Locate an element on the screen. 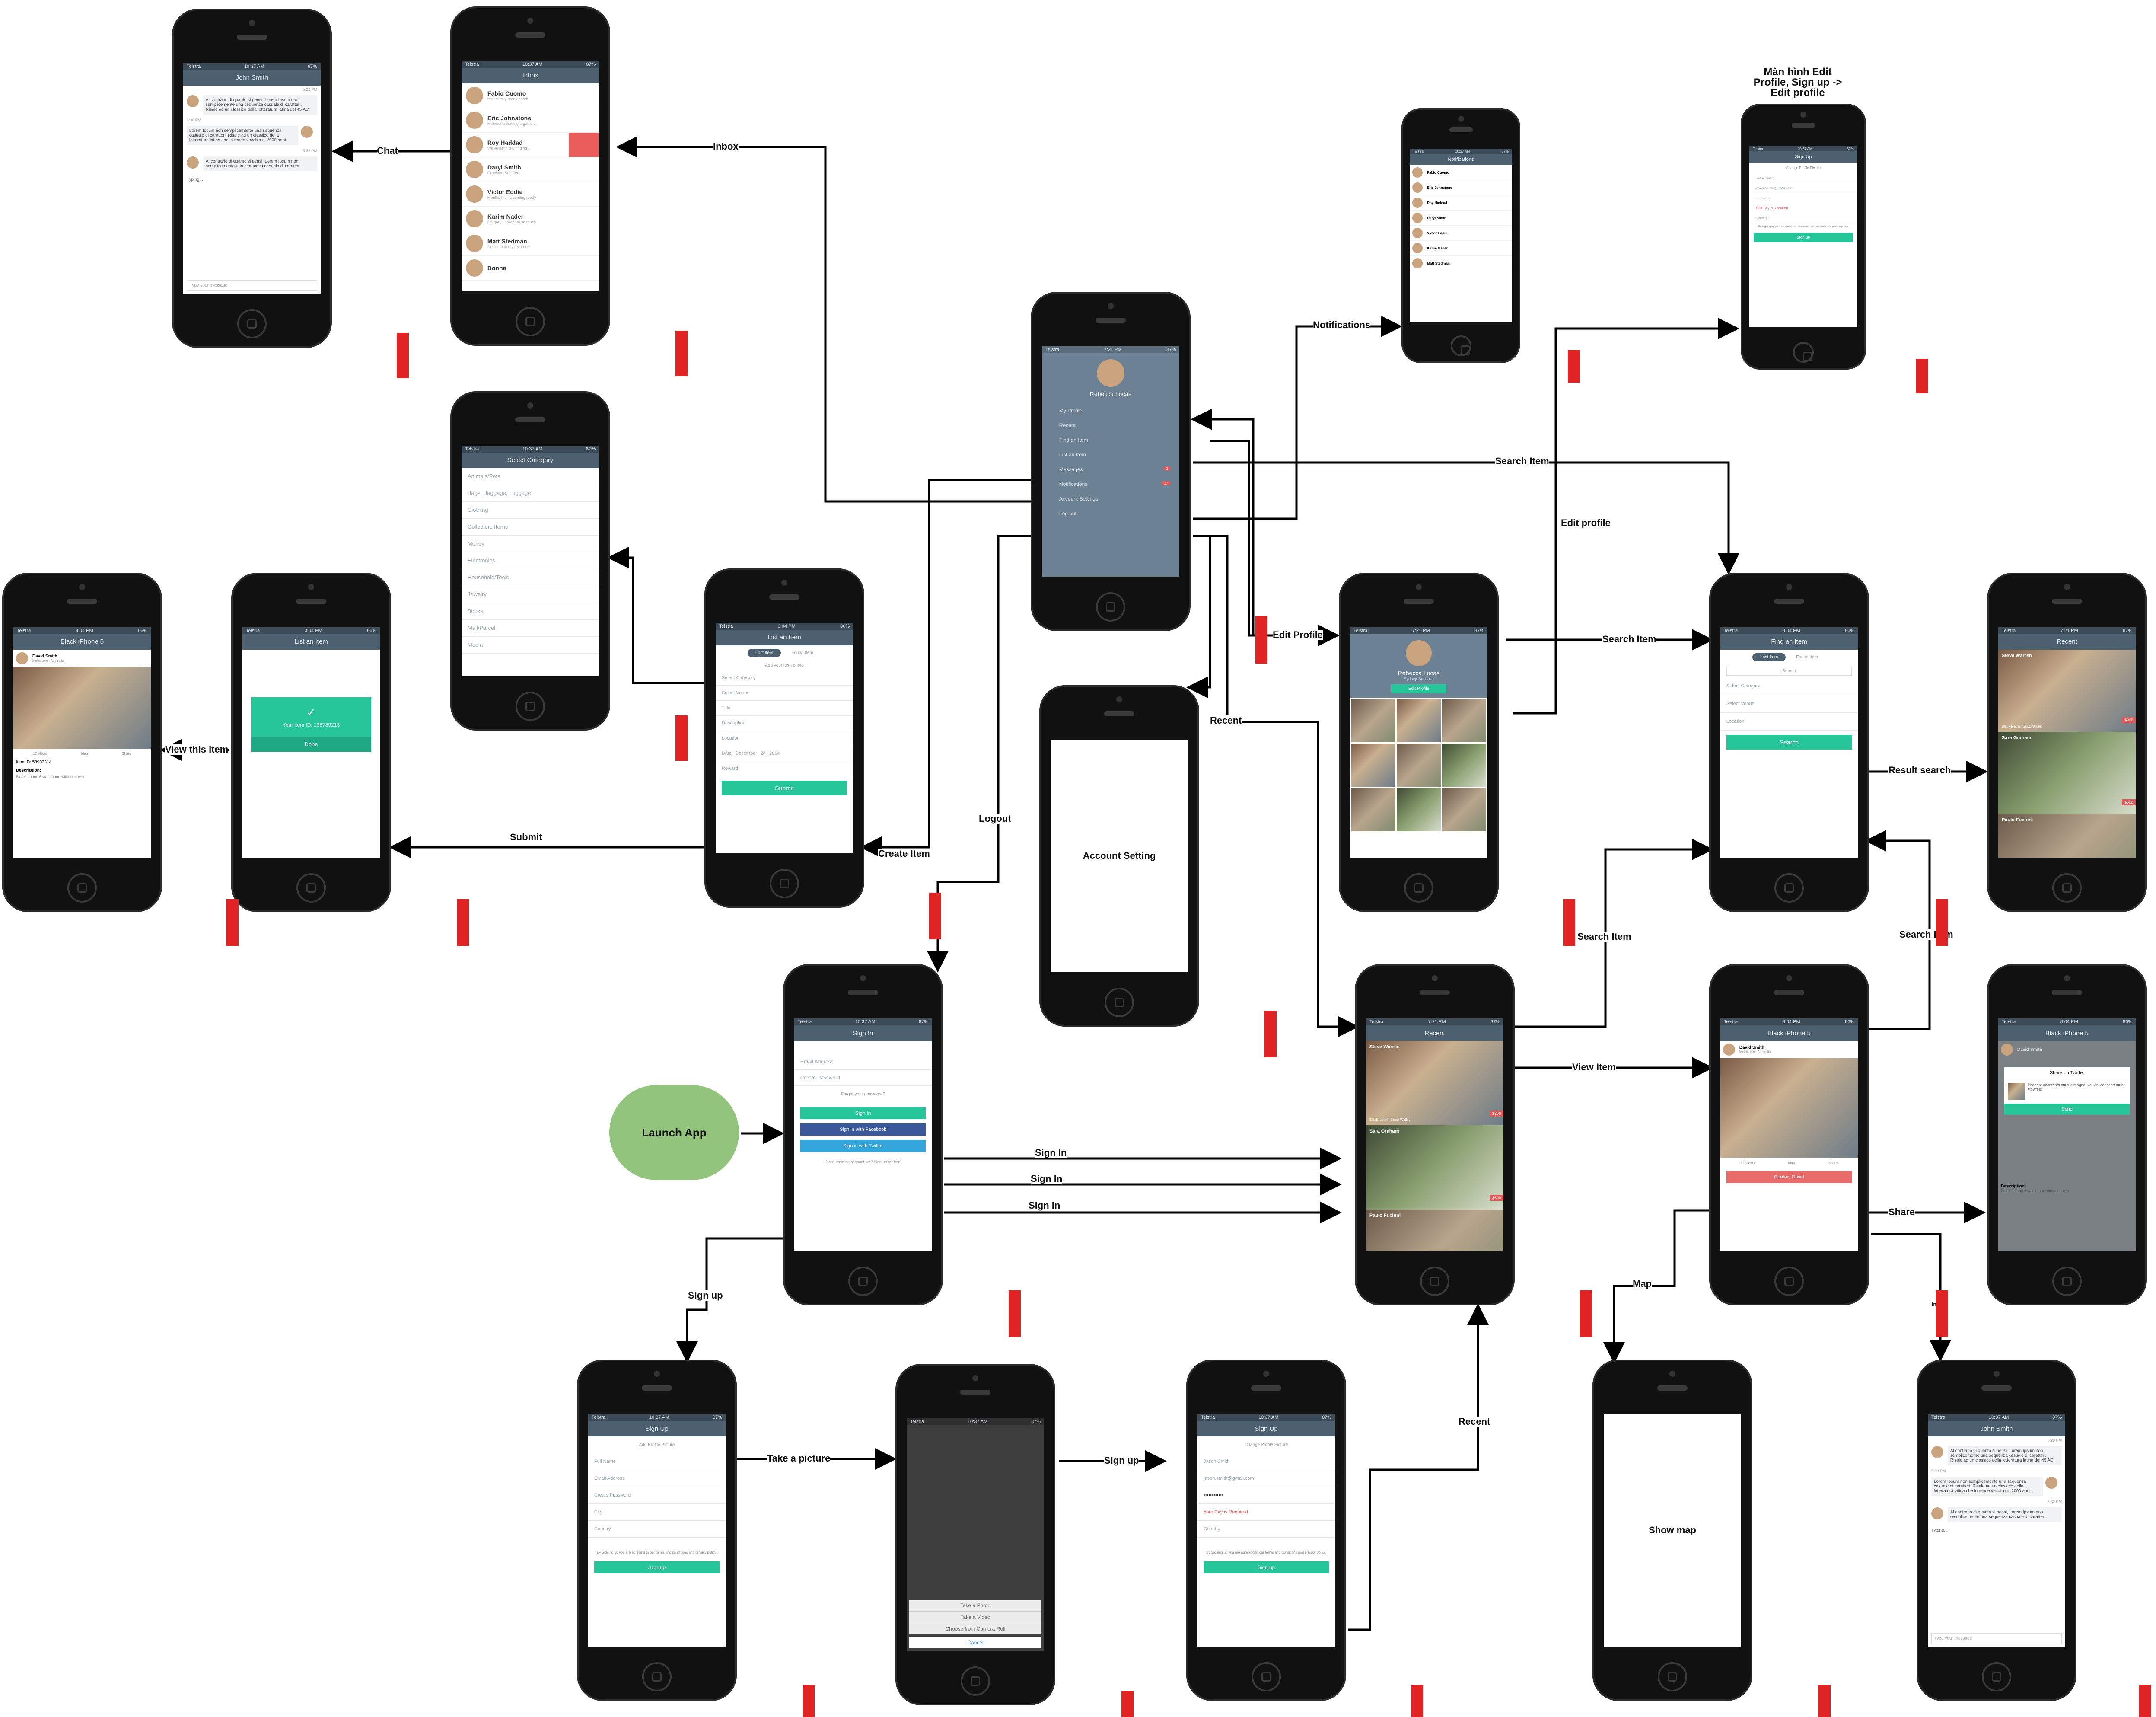 The image size is (2156, 1717). list-item: Victor Eddie Months mail a coming ready is located at coordinates (530, 195).